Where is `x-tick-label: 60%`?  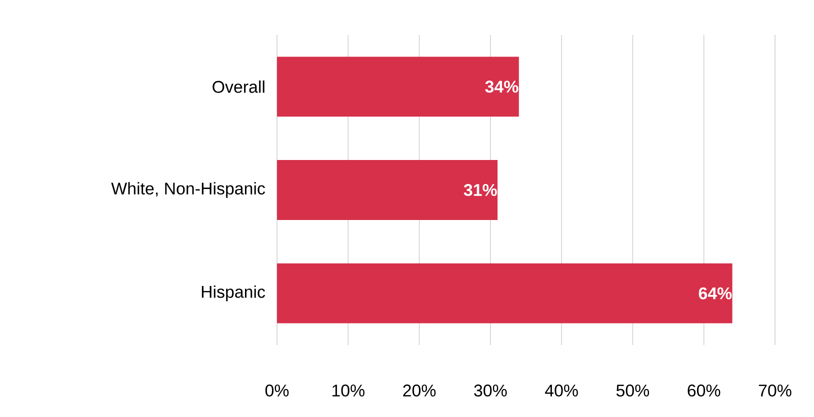 x-tick-label: 60% is located at coordinates (704, 390).